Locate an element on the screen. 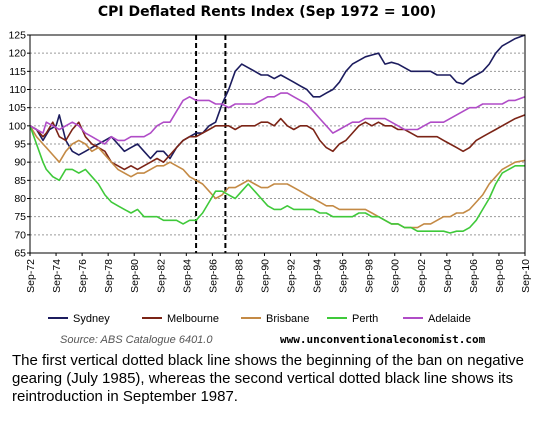 This screenshot has height=421, width=535. y-tick-label: 110 is located at coordinates (17, 90).